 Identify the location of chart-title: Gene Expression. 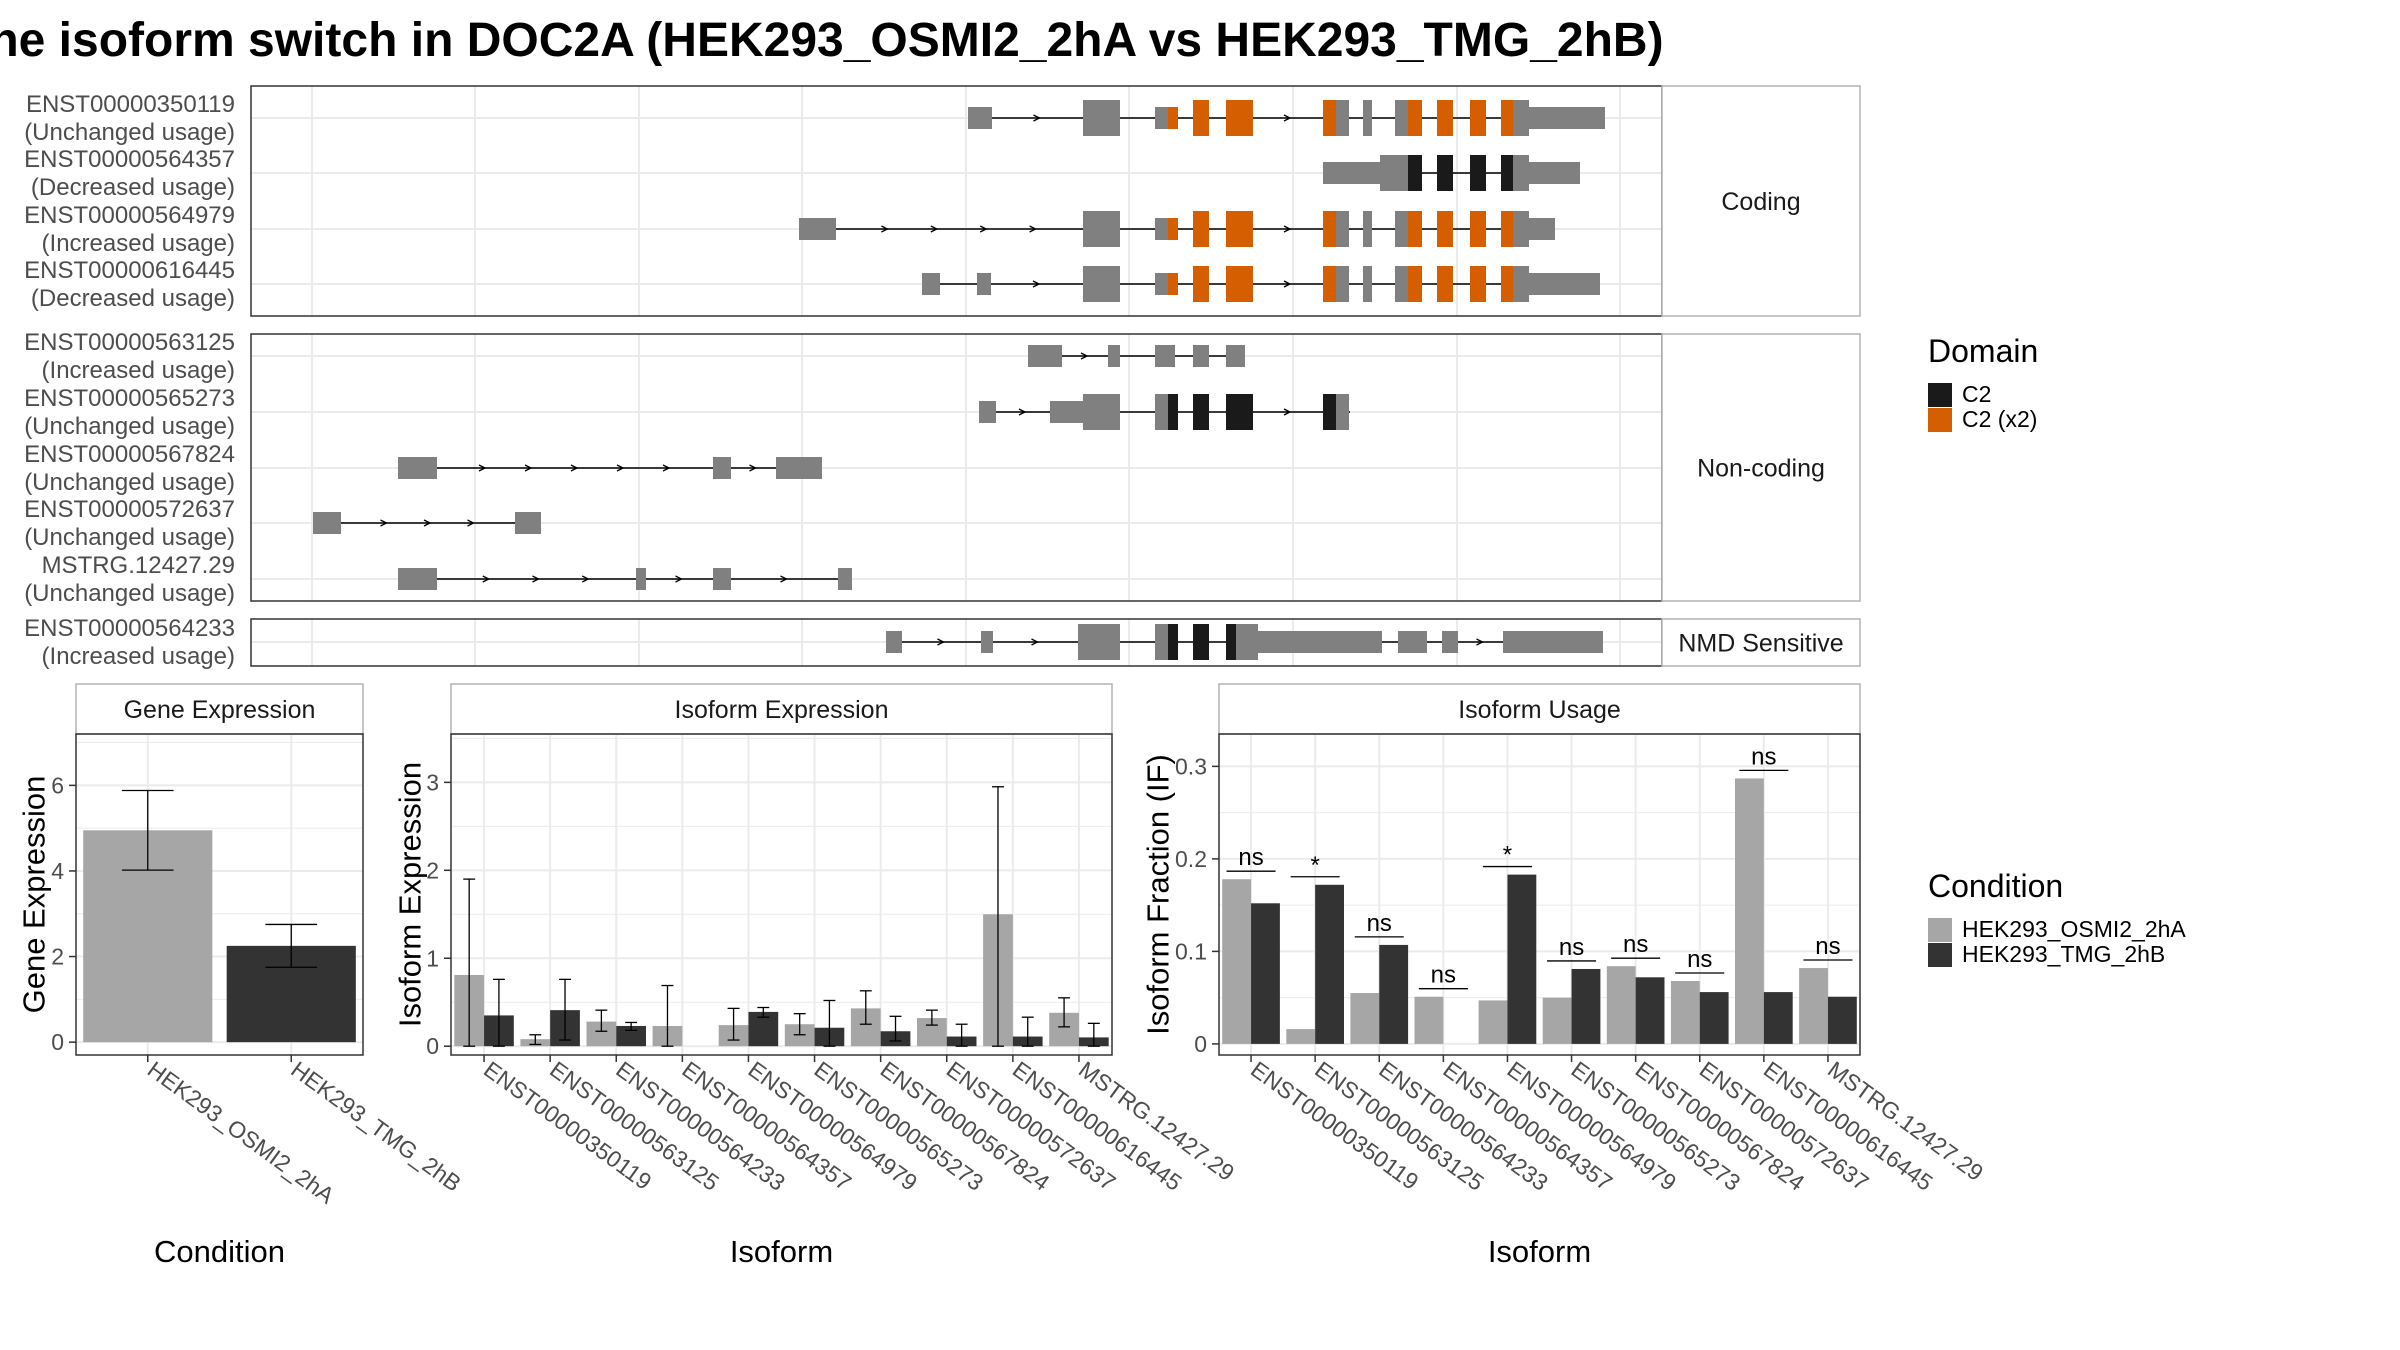
(220, 710).